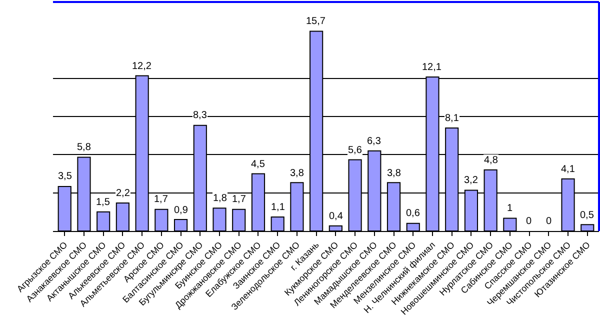  Describe the element at coordinates (452, 118) in the screenshot. I see `data-label: 8,1` at that location.